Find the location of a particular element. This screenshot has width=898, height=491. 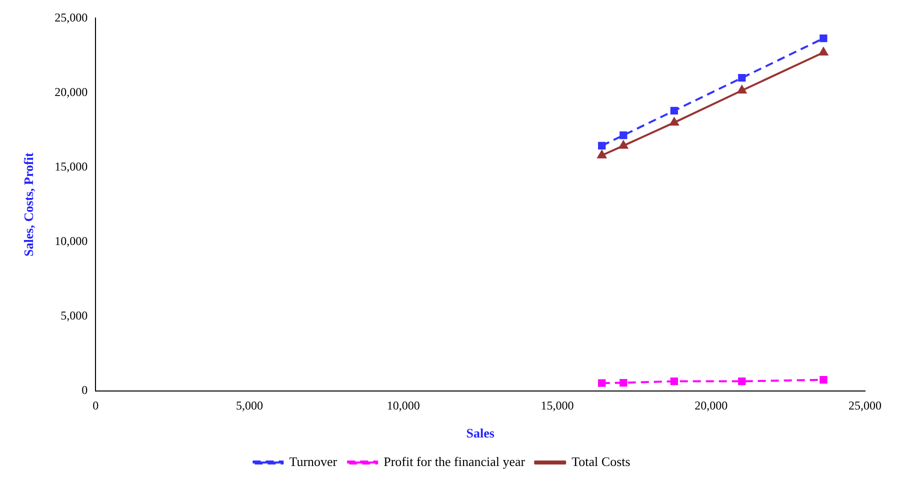

x-axis-title: Sales is located at coordinates (480, 433).